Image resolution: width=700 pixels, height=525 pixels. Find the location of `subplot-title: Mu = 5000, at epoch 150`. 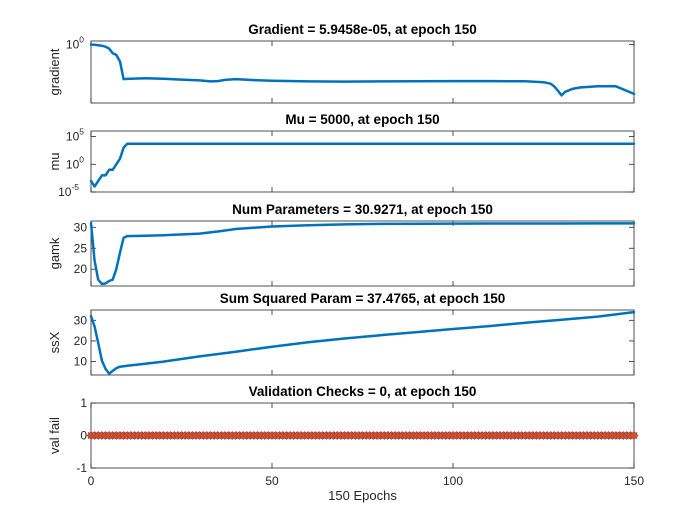

subplot-title: Mu = 5000, at epoch 150 is located at coordinates (362, 119).